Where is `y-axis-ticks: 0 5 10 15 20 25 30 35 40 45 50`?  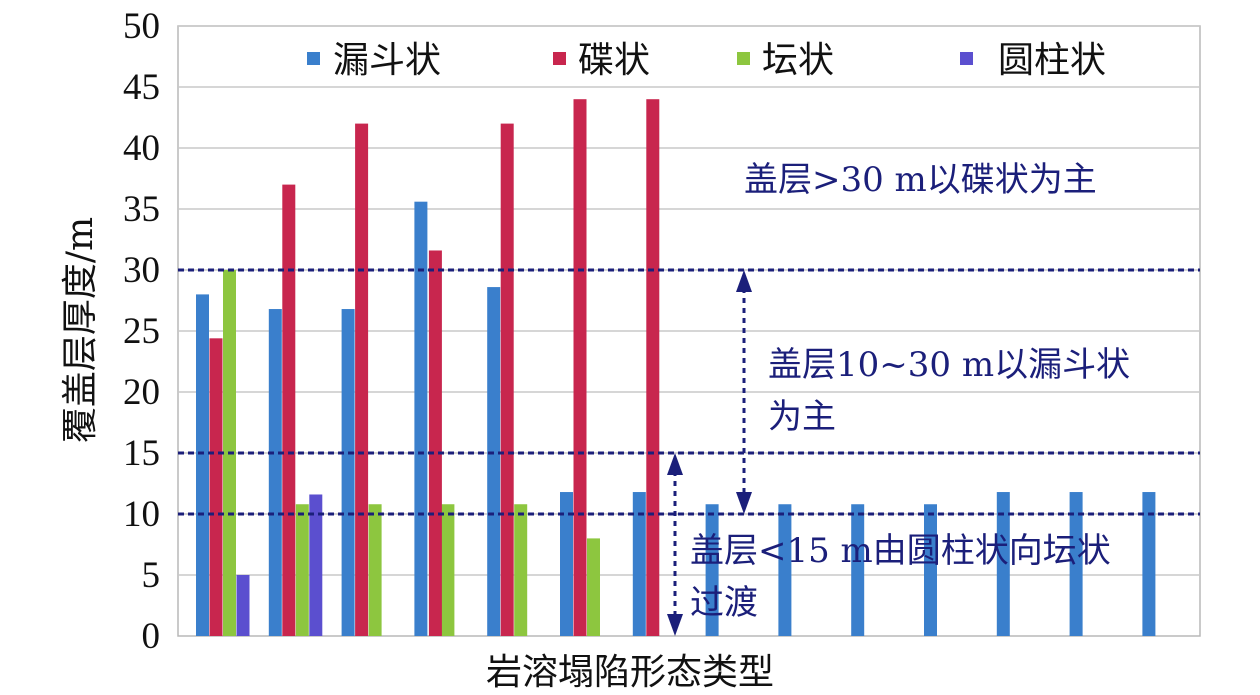
y-axis-ticks: 0 5 10 15 20 25 30 35 40 45 50 is located at coordinates (141, 331).